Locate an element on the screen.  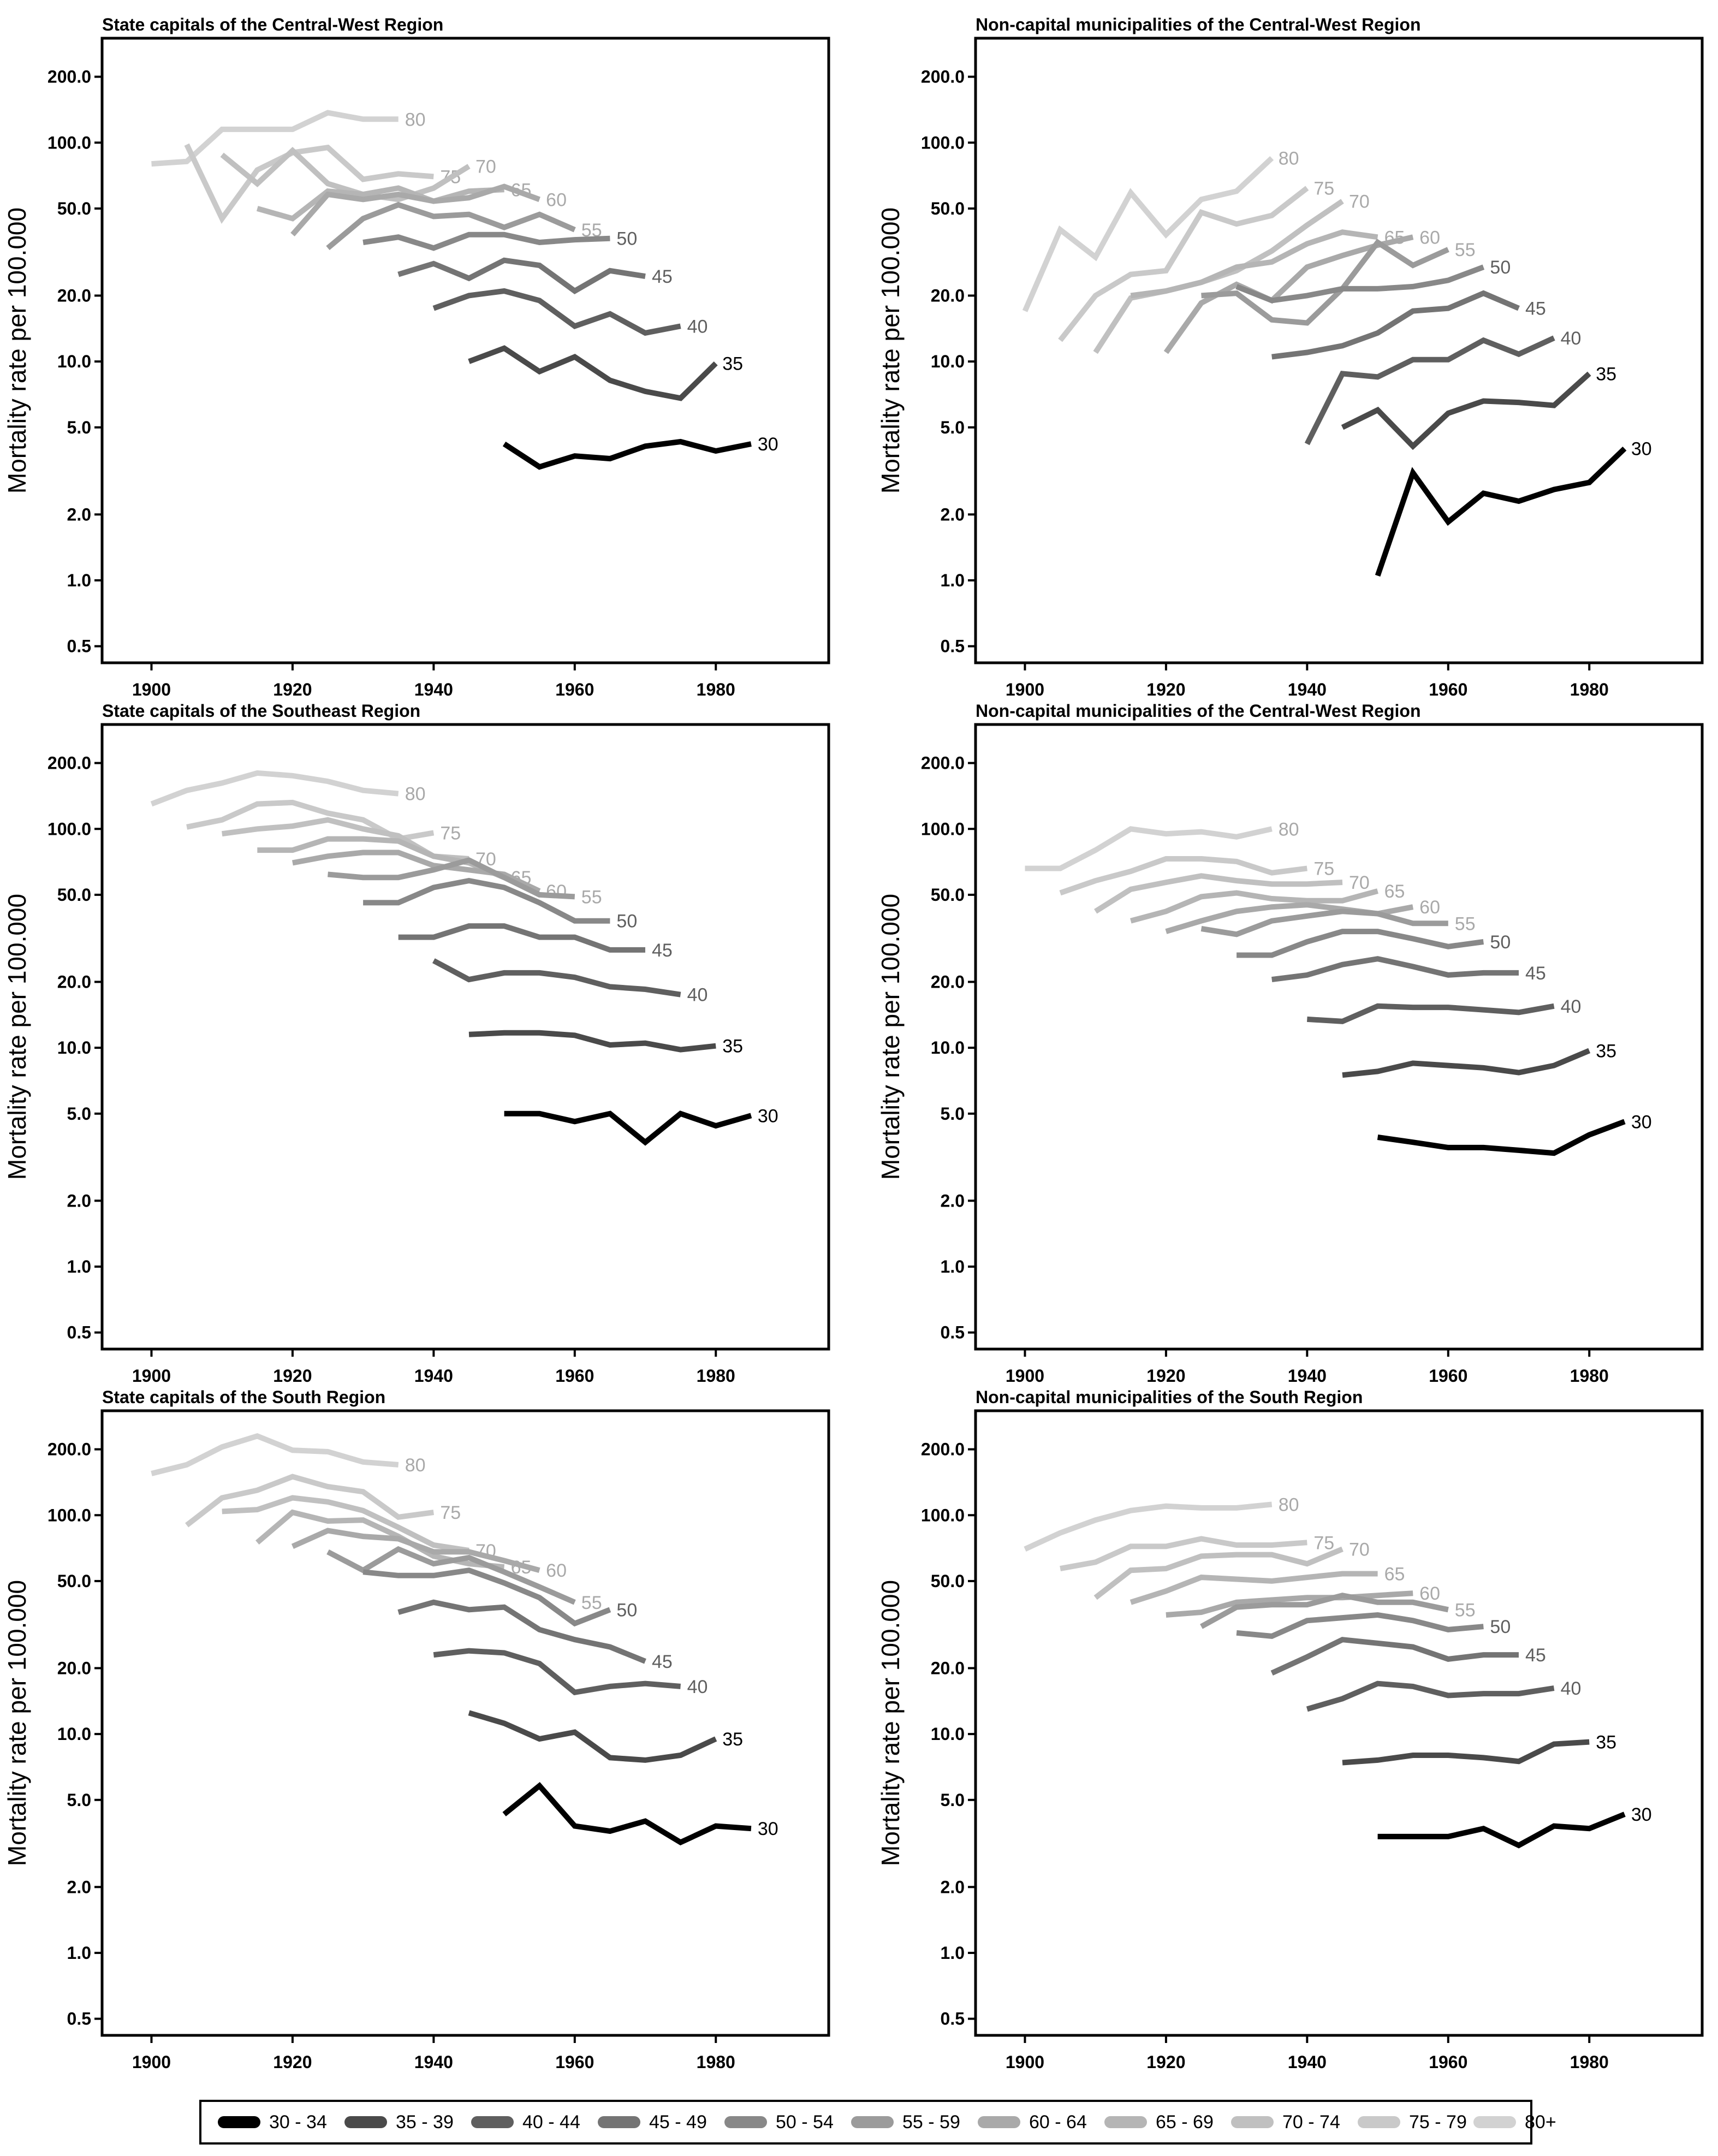
legend-label: 40 - 44 is located at coordinates (551, 2122).